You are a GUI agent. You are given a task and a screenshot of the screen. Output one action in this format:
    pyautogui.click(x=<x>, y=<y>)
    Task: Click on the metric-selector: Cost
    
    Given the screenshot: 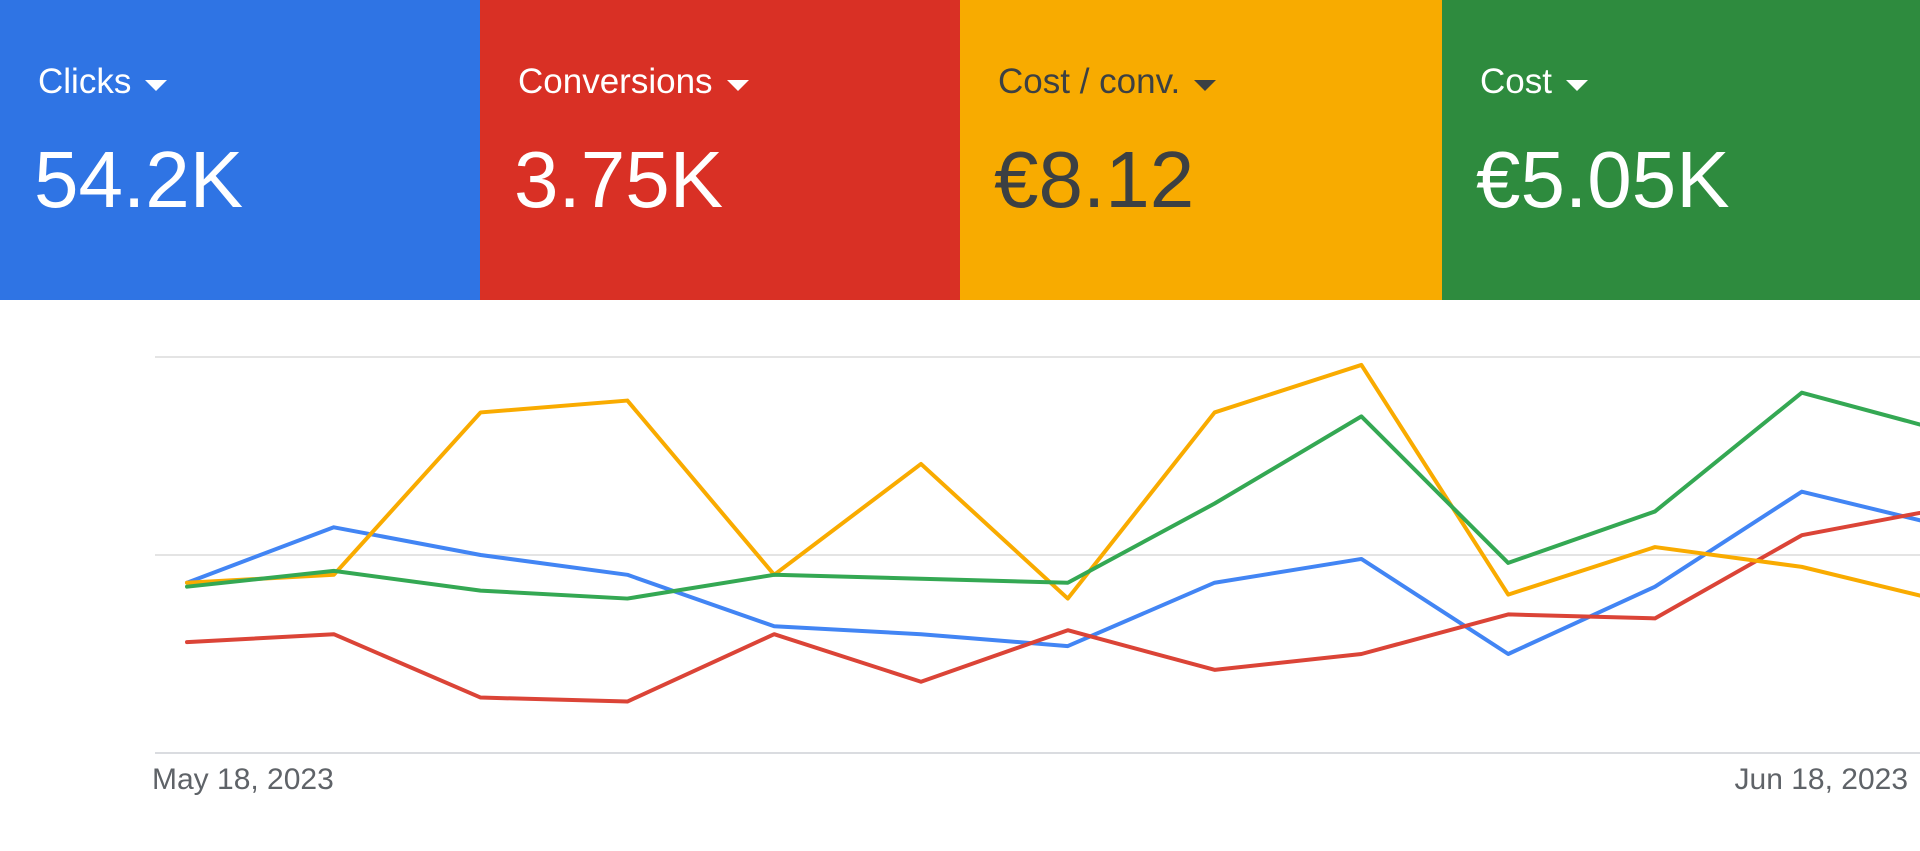 What is the action you would take?
    pyautogui.click(x=1534, y=82)
    